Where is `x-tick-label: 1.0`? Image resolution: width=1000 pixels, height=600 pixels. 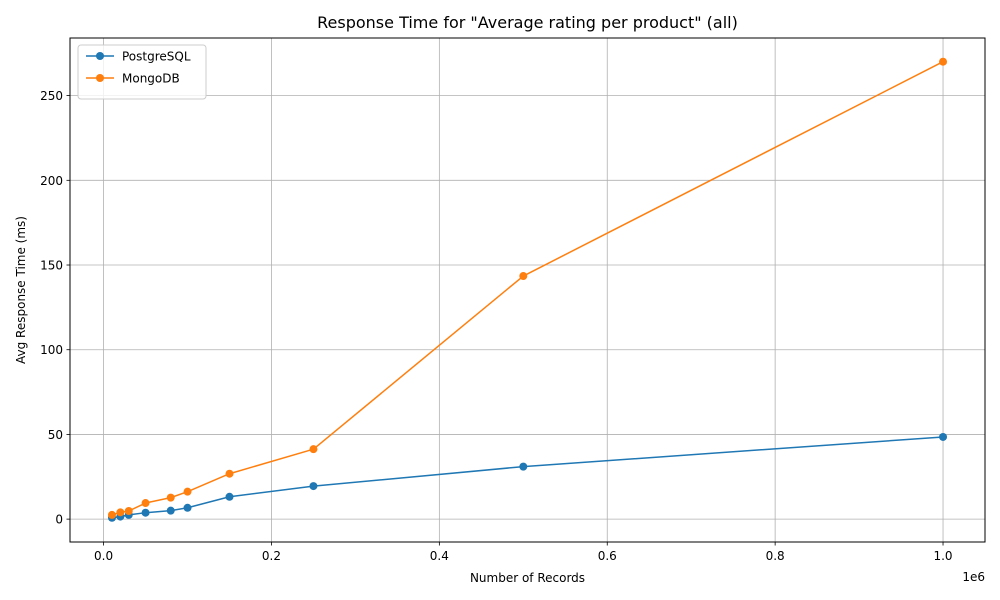
x-tick-label: 1.0 is located at coordinates (942, 556).